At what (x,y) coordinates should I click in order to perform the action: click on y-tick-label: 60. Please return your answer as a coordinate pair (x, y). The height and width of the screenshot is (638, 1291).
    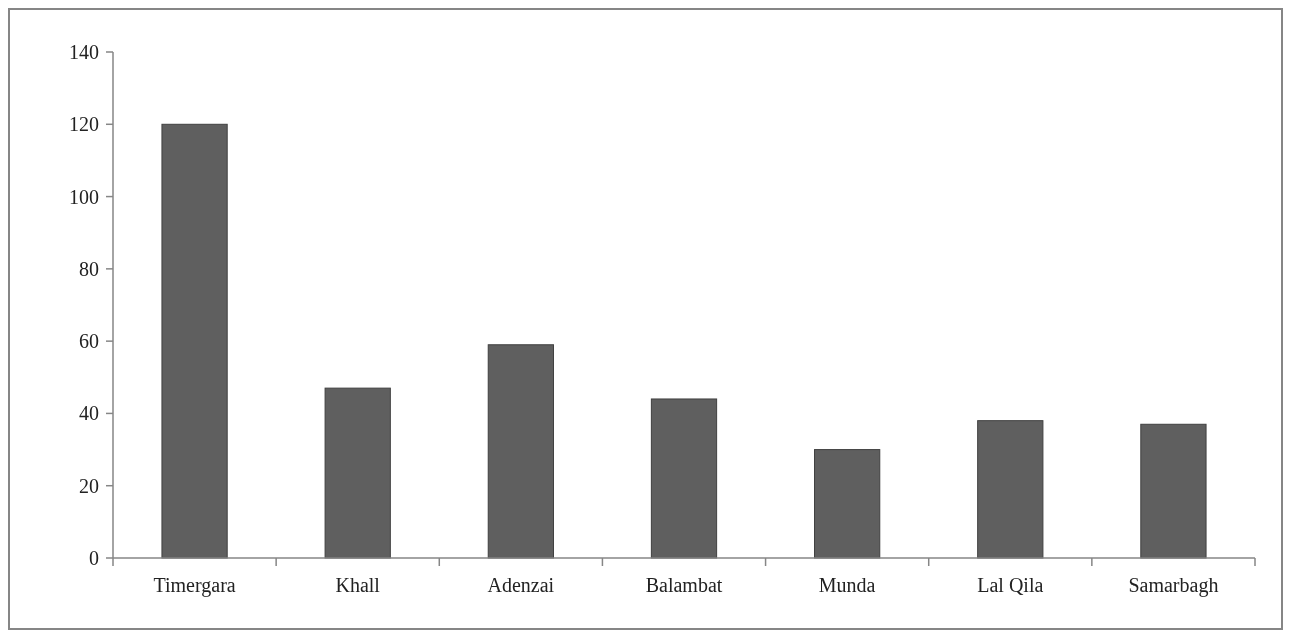
    Looking at the image, I should click on (89, 341).